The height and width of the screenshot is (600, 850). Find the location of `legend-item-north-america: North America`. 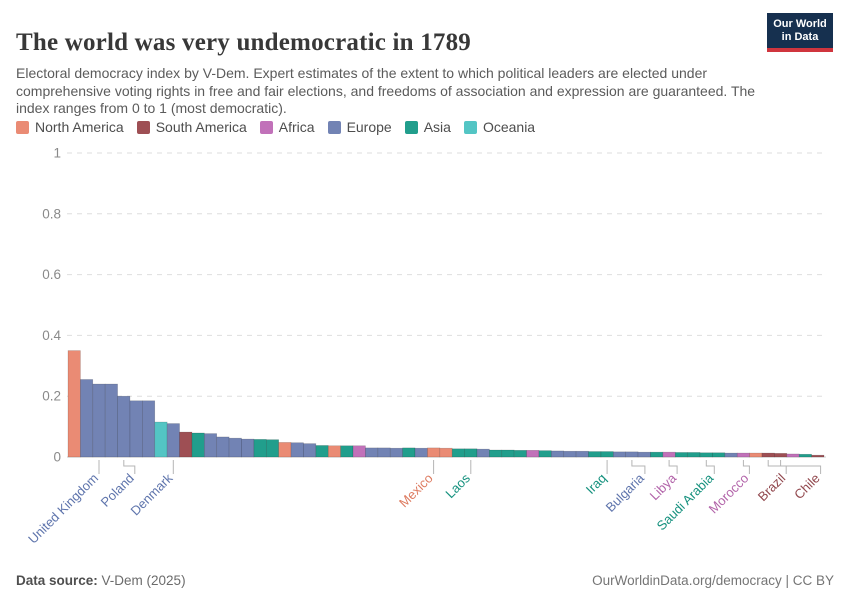

legend-item-north-america: North America is located at coordinates (70, 127).